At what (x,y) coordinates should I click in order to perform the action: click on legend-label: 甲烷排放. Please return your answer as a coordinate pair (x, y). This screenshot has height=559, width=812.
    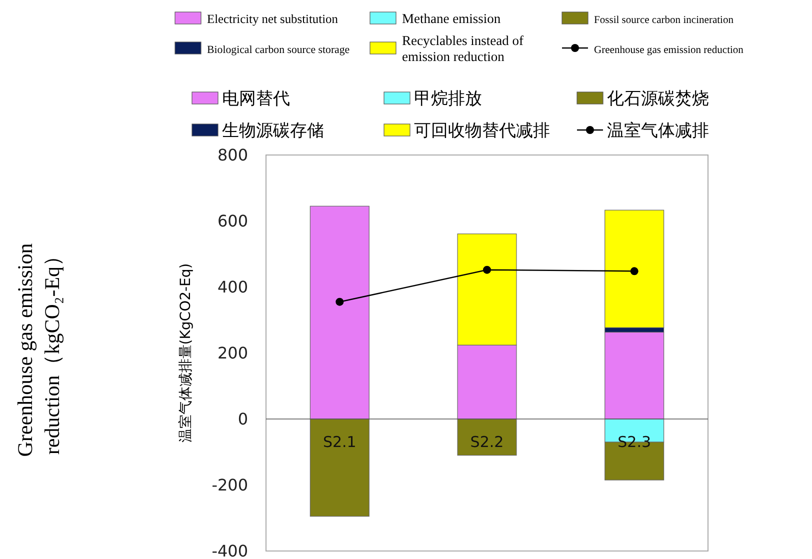
    Looking at the image, I should click on (448, 99).